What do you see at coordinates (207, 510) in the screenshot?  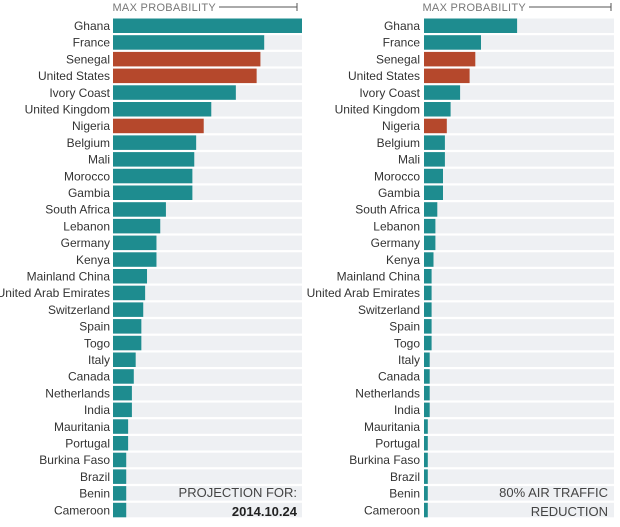 I see `panel-1-track-cameroon` at bounding box center [207, 510].